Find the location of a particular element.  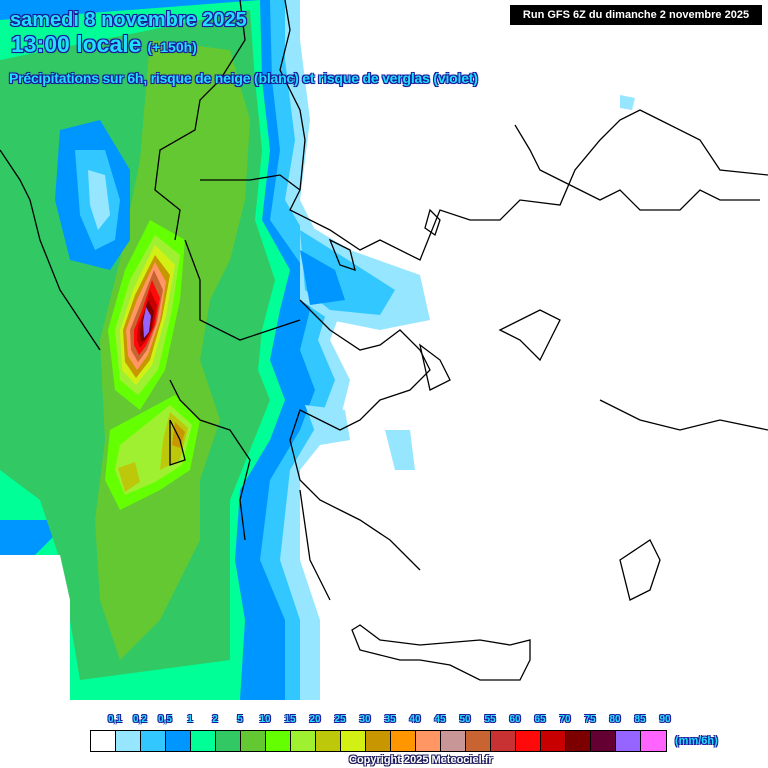

legend-tick-label: 25 is located at coordinates (340, 719).